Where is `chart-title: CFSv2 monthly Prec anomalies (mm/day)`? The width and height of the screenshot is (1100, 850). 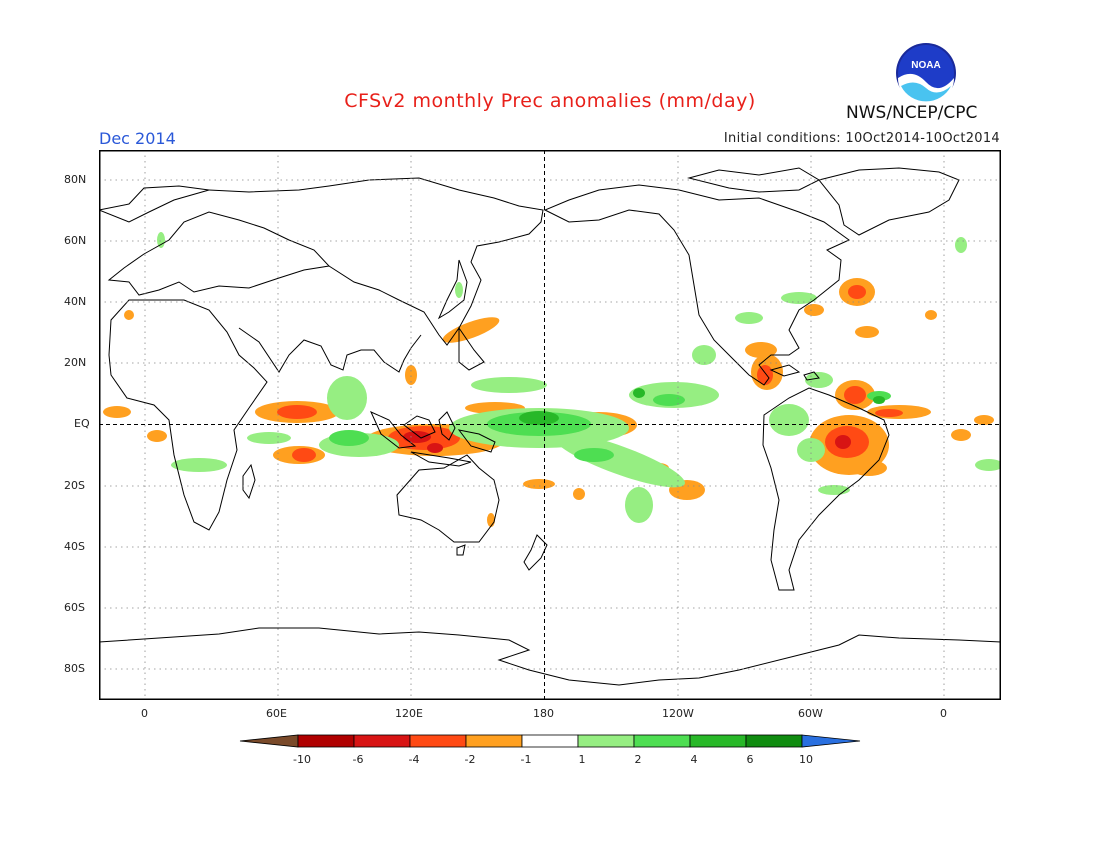 chart-title: CFSv2 monthly Prec anomalies (mm/day) is located at coordinates (550, 101).